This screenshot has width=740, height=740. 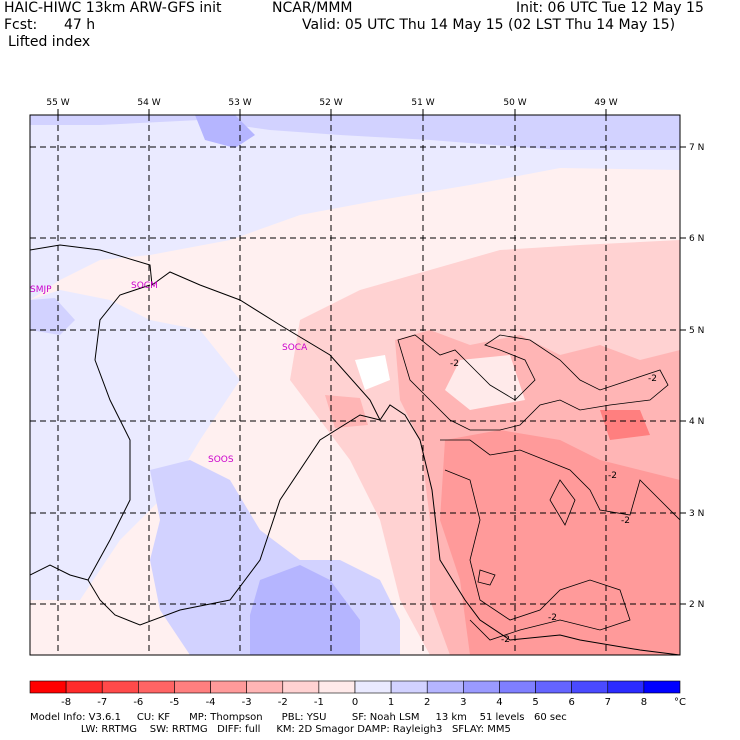 I want to click on lon-label: 55 W, so click(x=57, y=103).